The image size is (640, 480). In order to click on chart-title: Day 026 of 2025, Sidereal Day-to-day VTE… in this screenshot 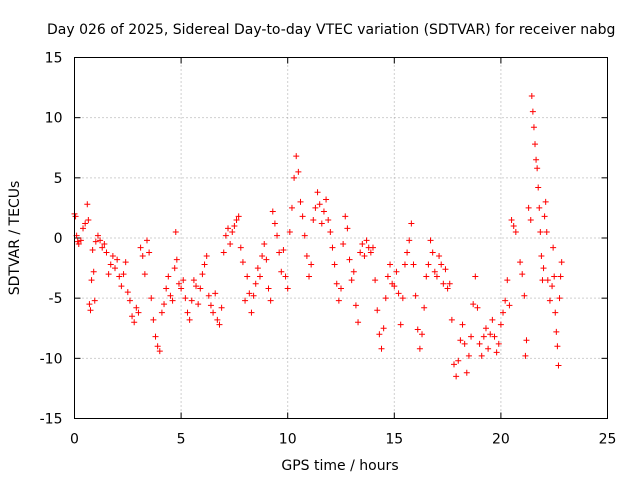, I will do `click(331, 30)`.